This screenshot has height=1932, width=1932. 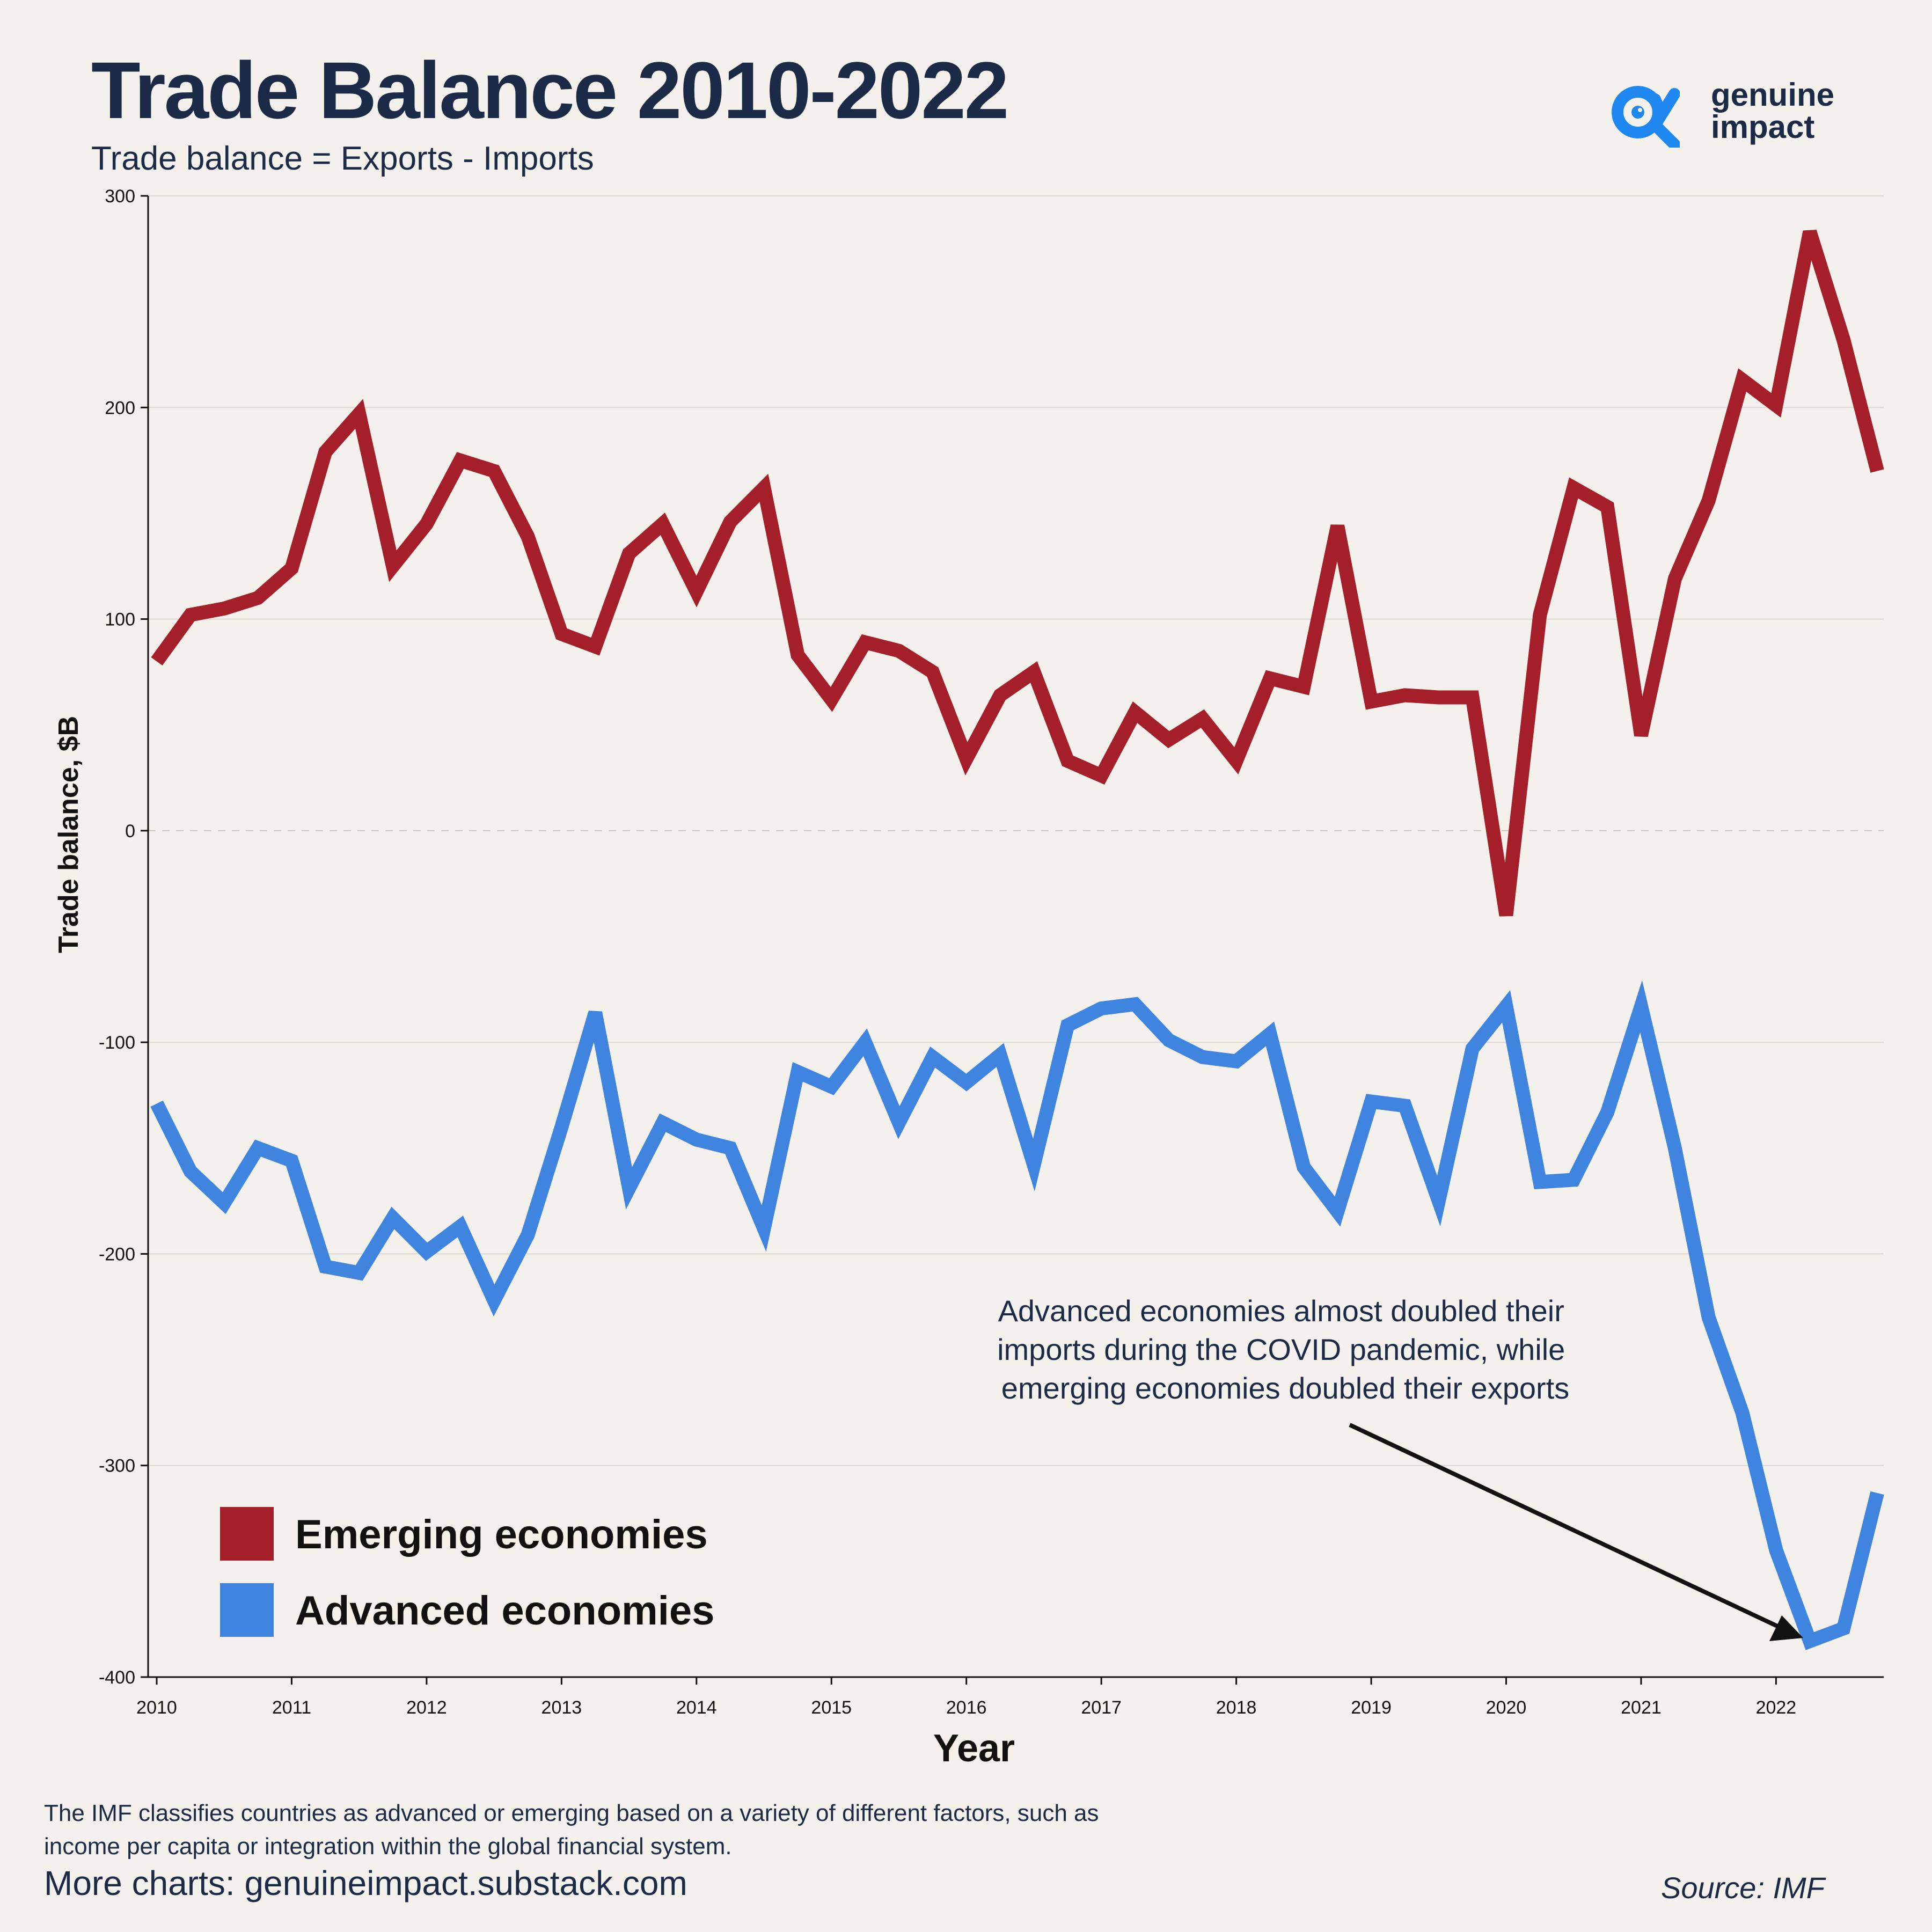 What do you see at coordinates (467, 1572) in the screenshot?
I see `legend: Emerging economies Advanced economies` at bounding box center [467, 1572].